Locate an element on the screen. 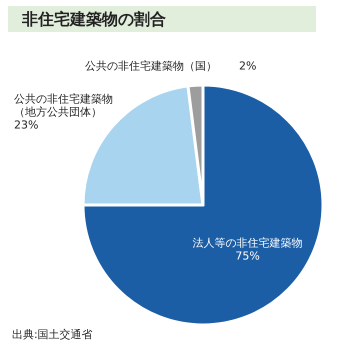 The height and width of the screenshot is (350, 350). data-label: 75% is located at coordinates (247, 256).